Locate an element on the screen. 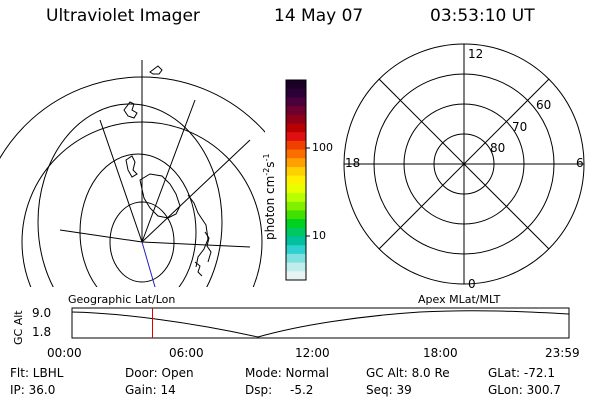  info-ip: IP: 36.0 is located at coordinates (33, 390).